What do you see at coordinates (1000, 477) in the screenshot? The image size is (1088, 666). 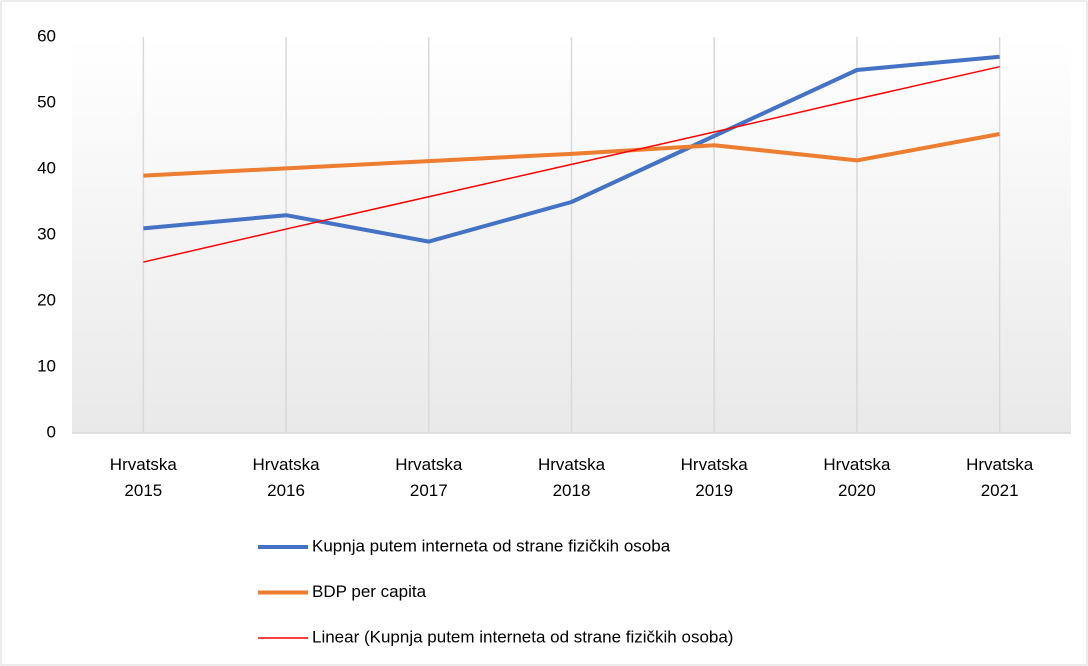 I see `x-tick-label: Hrvatska 2021` at bounding box center [1000, 477].